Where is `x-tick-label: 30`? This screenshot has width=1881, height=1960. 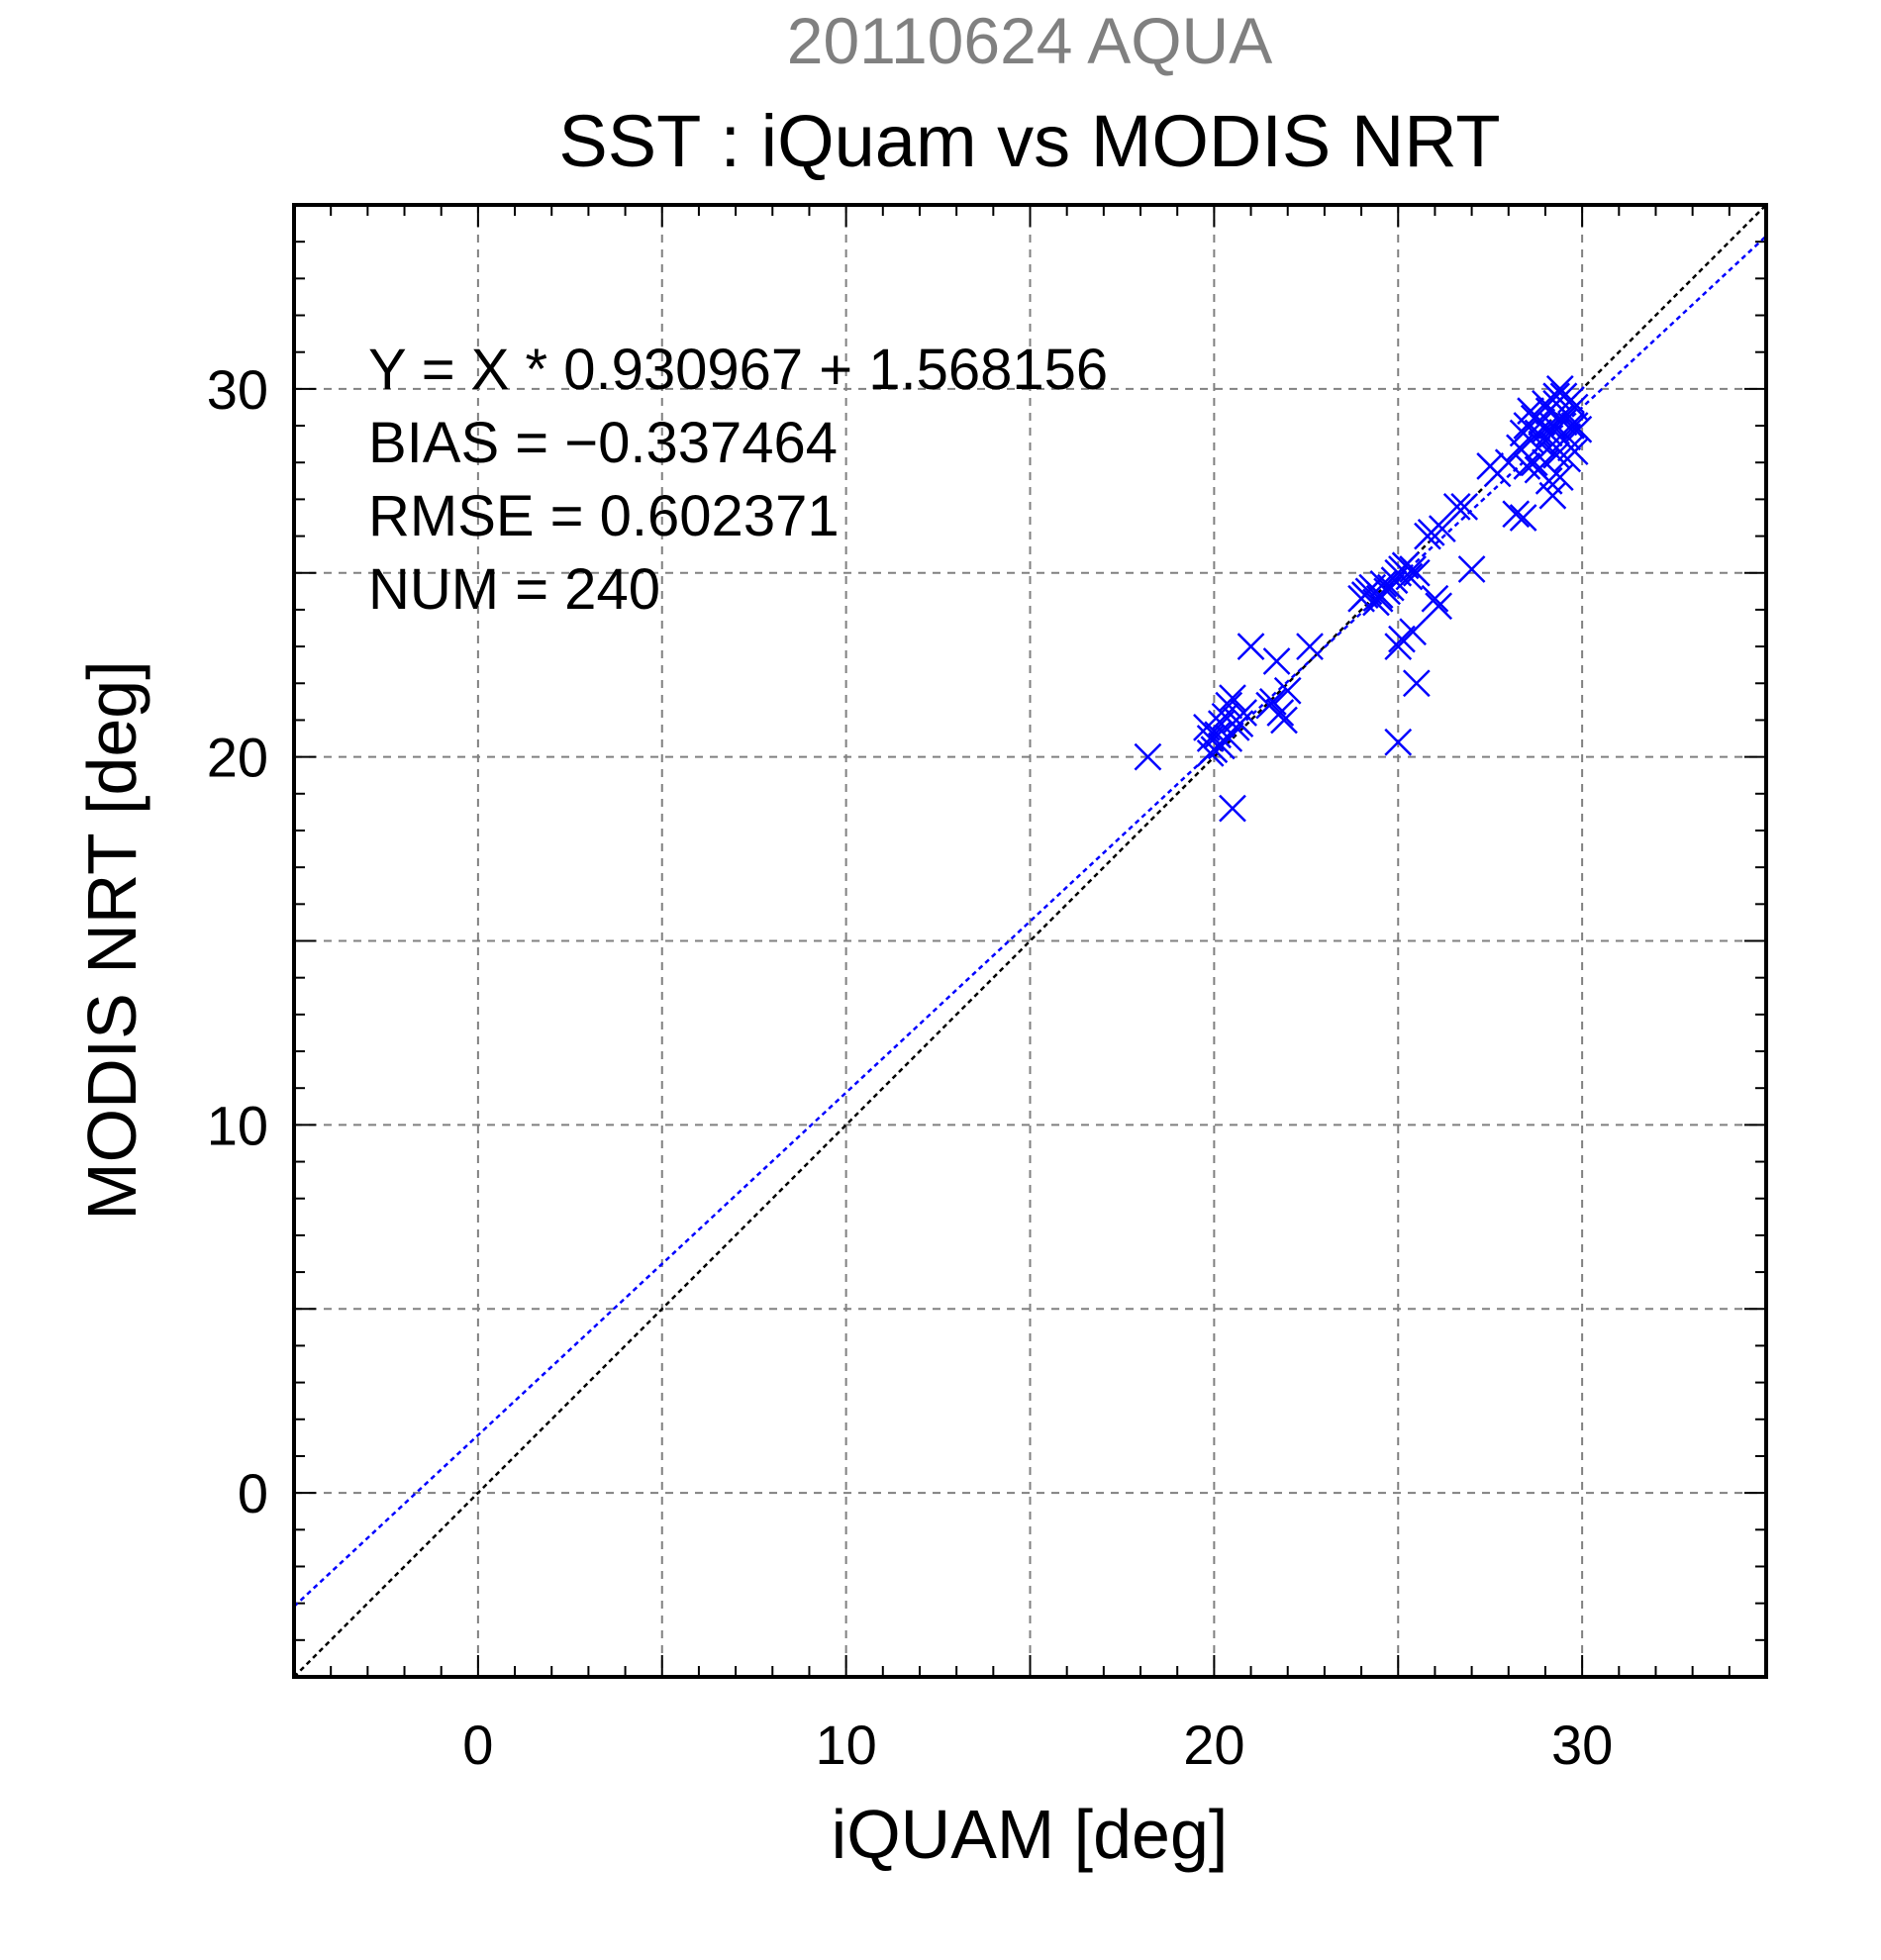
x-tick-label: 30 is located at coordinates (1582, 1745).